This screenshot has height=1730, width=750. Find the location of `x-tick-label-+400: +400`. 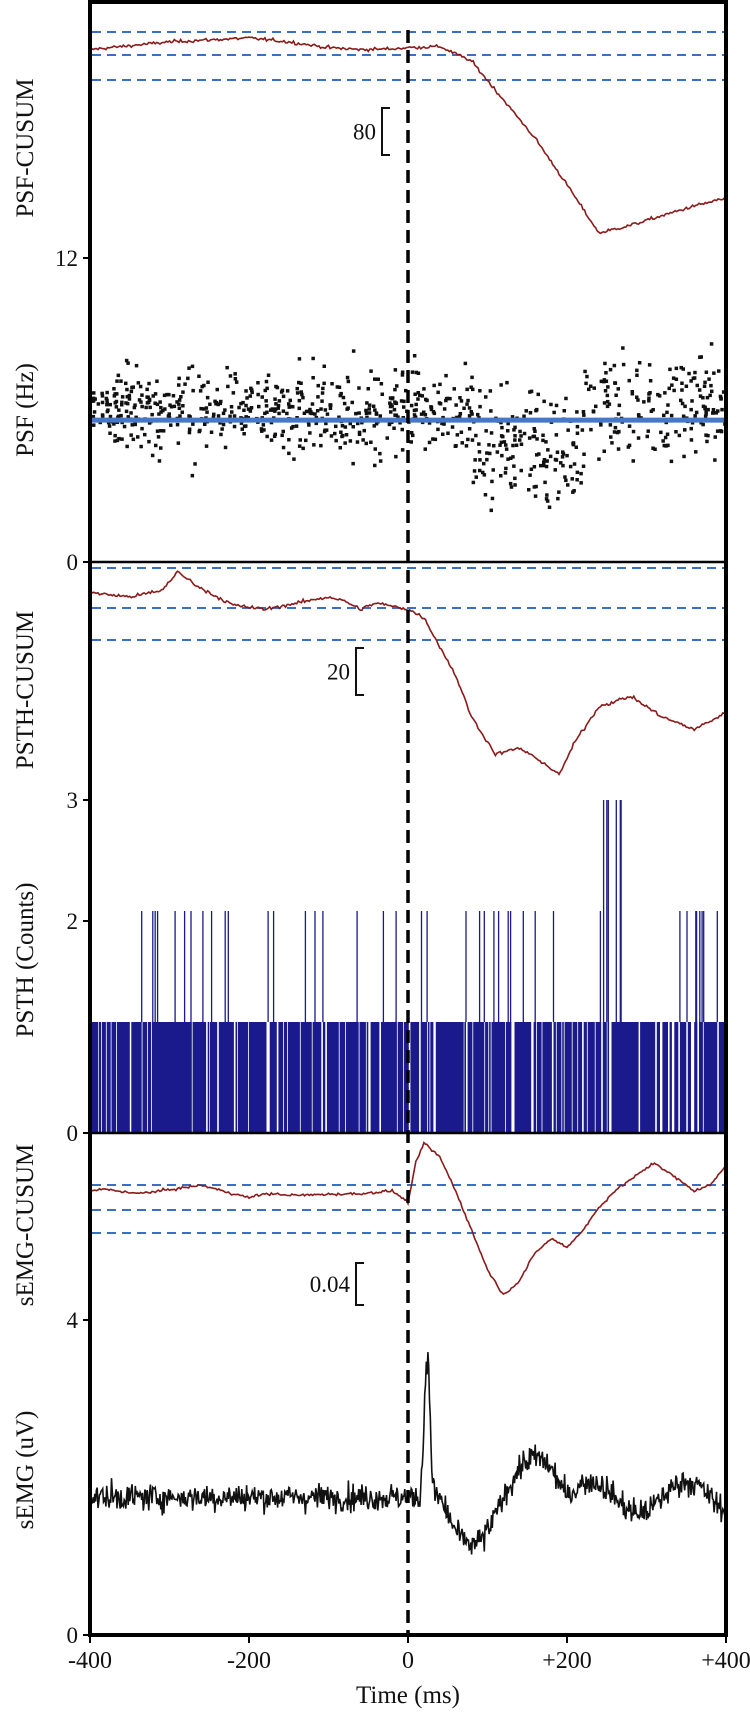

x-tick-label-+400: +400 is located at coordinates (725, 1661).